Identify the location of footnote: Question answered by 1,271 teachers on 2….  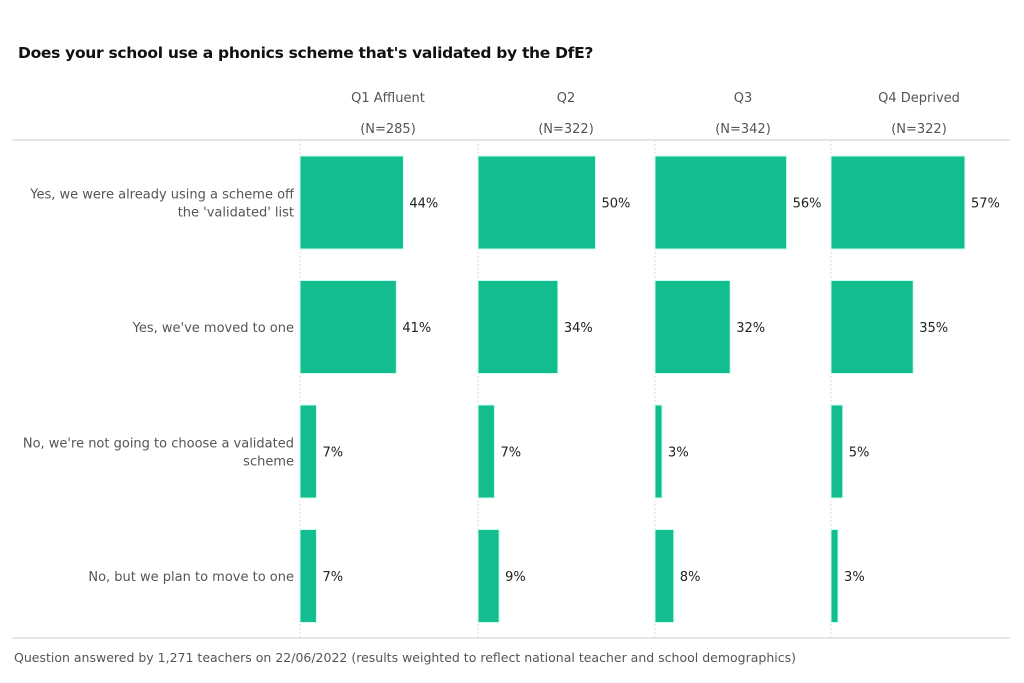
(405, 657).